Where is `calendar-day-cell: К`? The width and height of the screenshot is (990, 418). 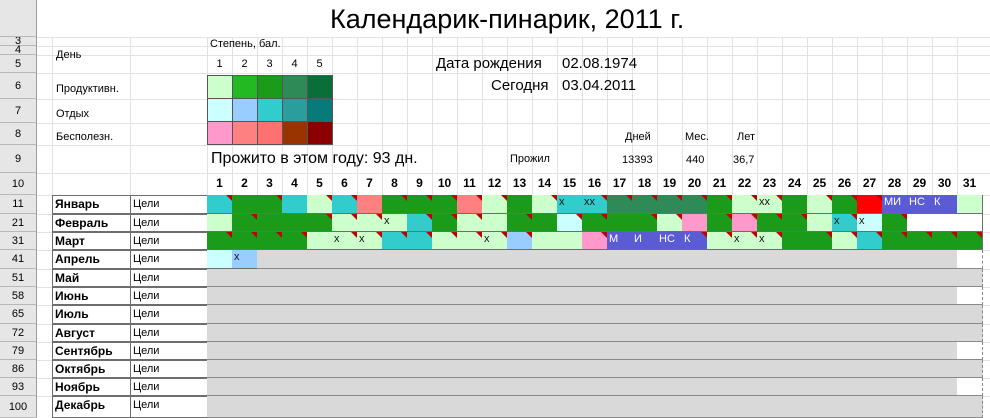
calendar-day-cell: К is located at coordinates (695, 241).